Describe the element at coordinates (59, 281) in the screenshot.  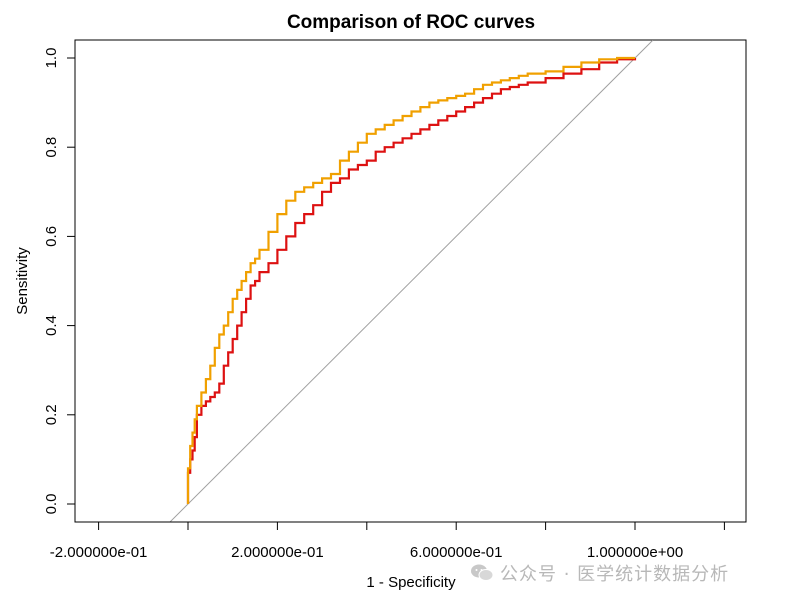
I see `y-axis: 0.0 0.2 0.4 0.6 0.8 1.0` at that location.